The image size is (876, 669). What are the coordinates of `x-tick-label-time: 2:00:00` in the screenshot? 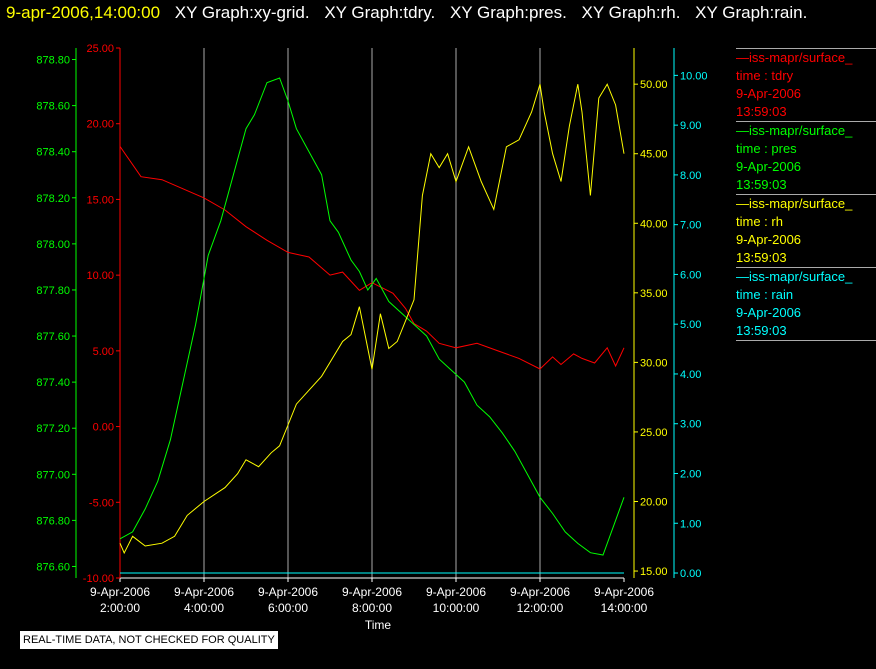 It's located at (120, 608).